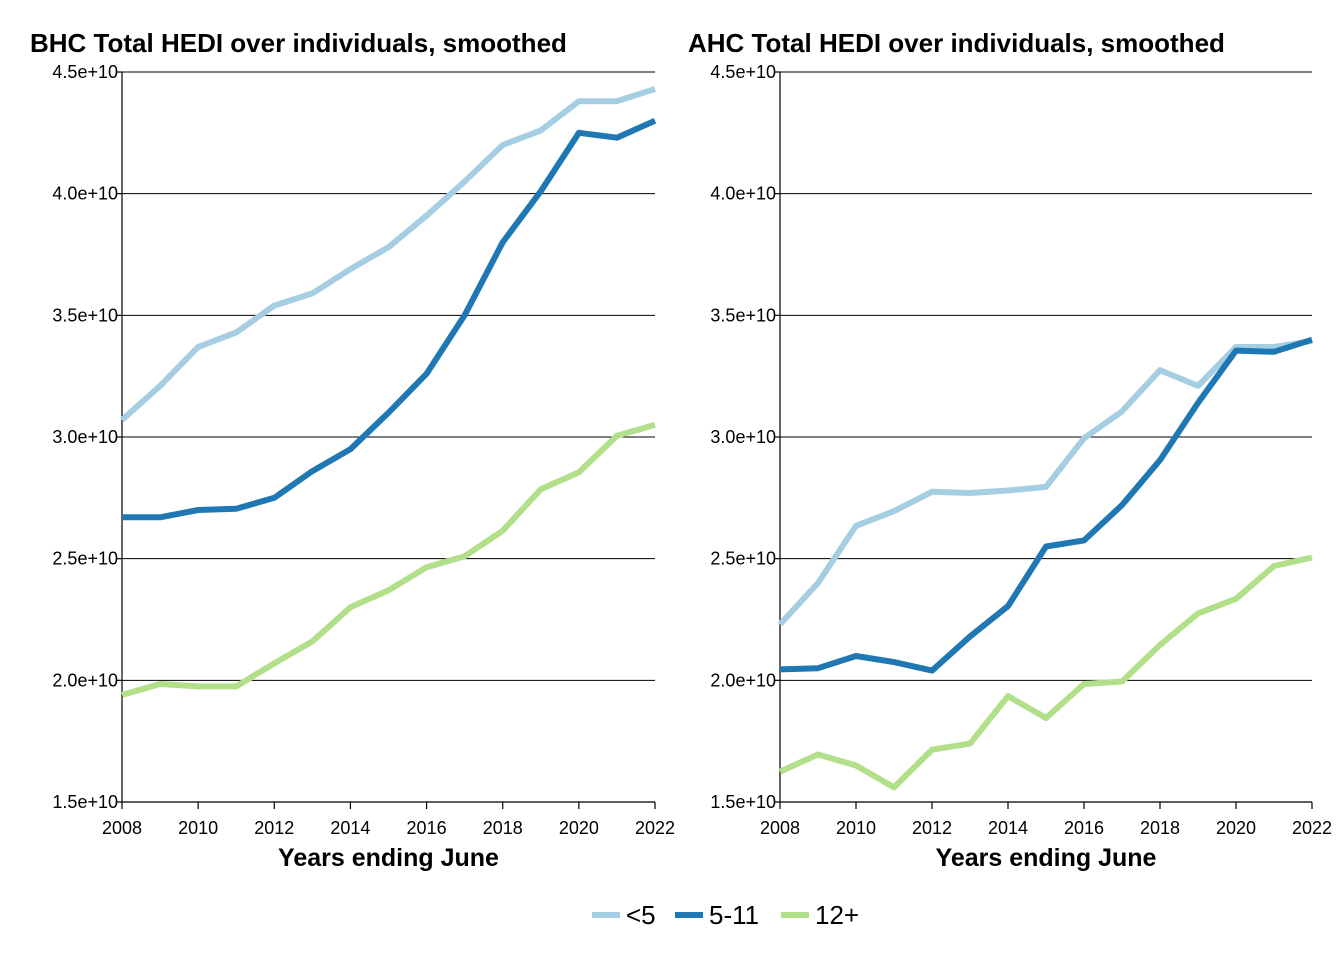  I want to click on legend: <5 5-11 12+, so click(725, 915).